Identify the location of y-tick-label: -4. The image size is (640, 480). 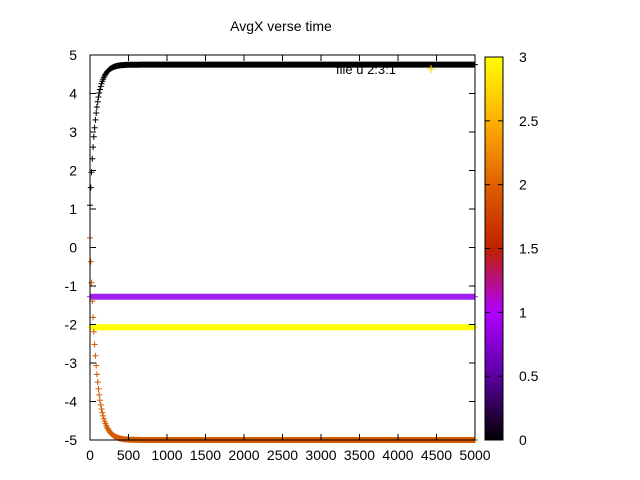
(71, 402).